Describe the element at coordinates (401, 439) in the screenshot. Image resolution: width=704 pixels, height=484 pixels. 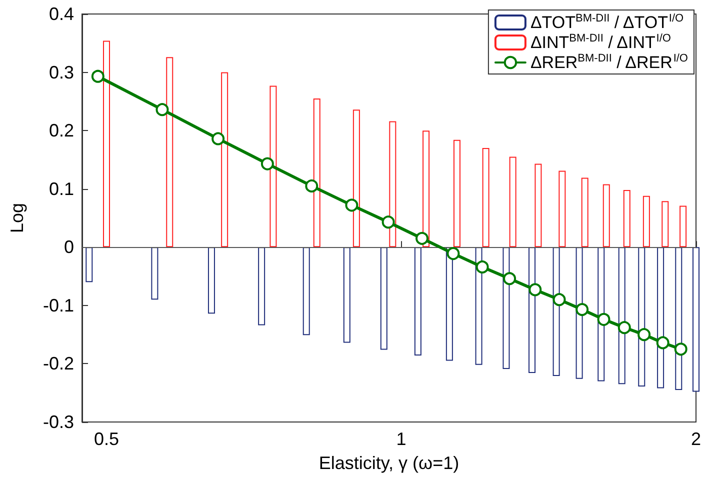
I see `x-tick-label: 1` at that location.